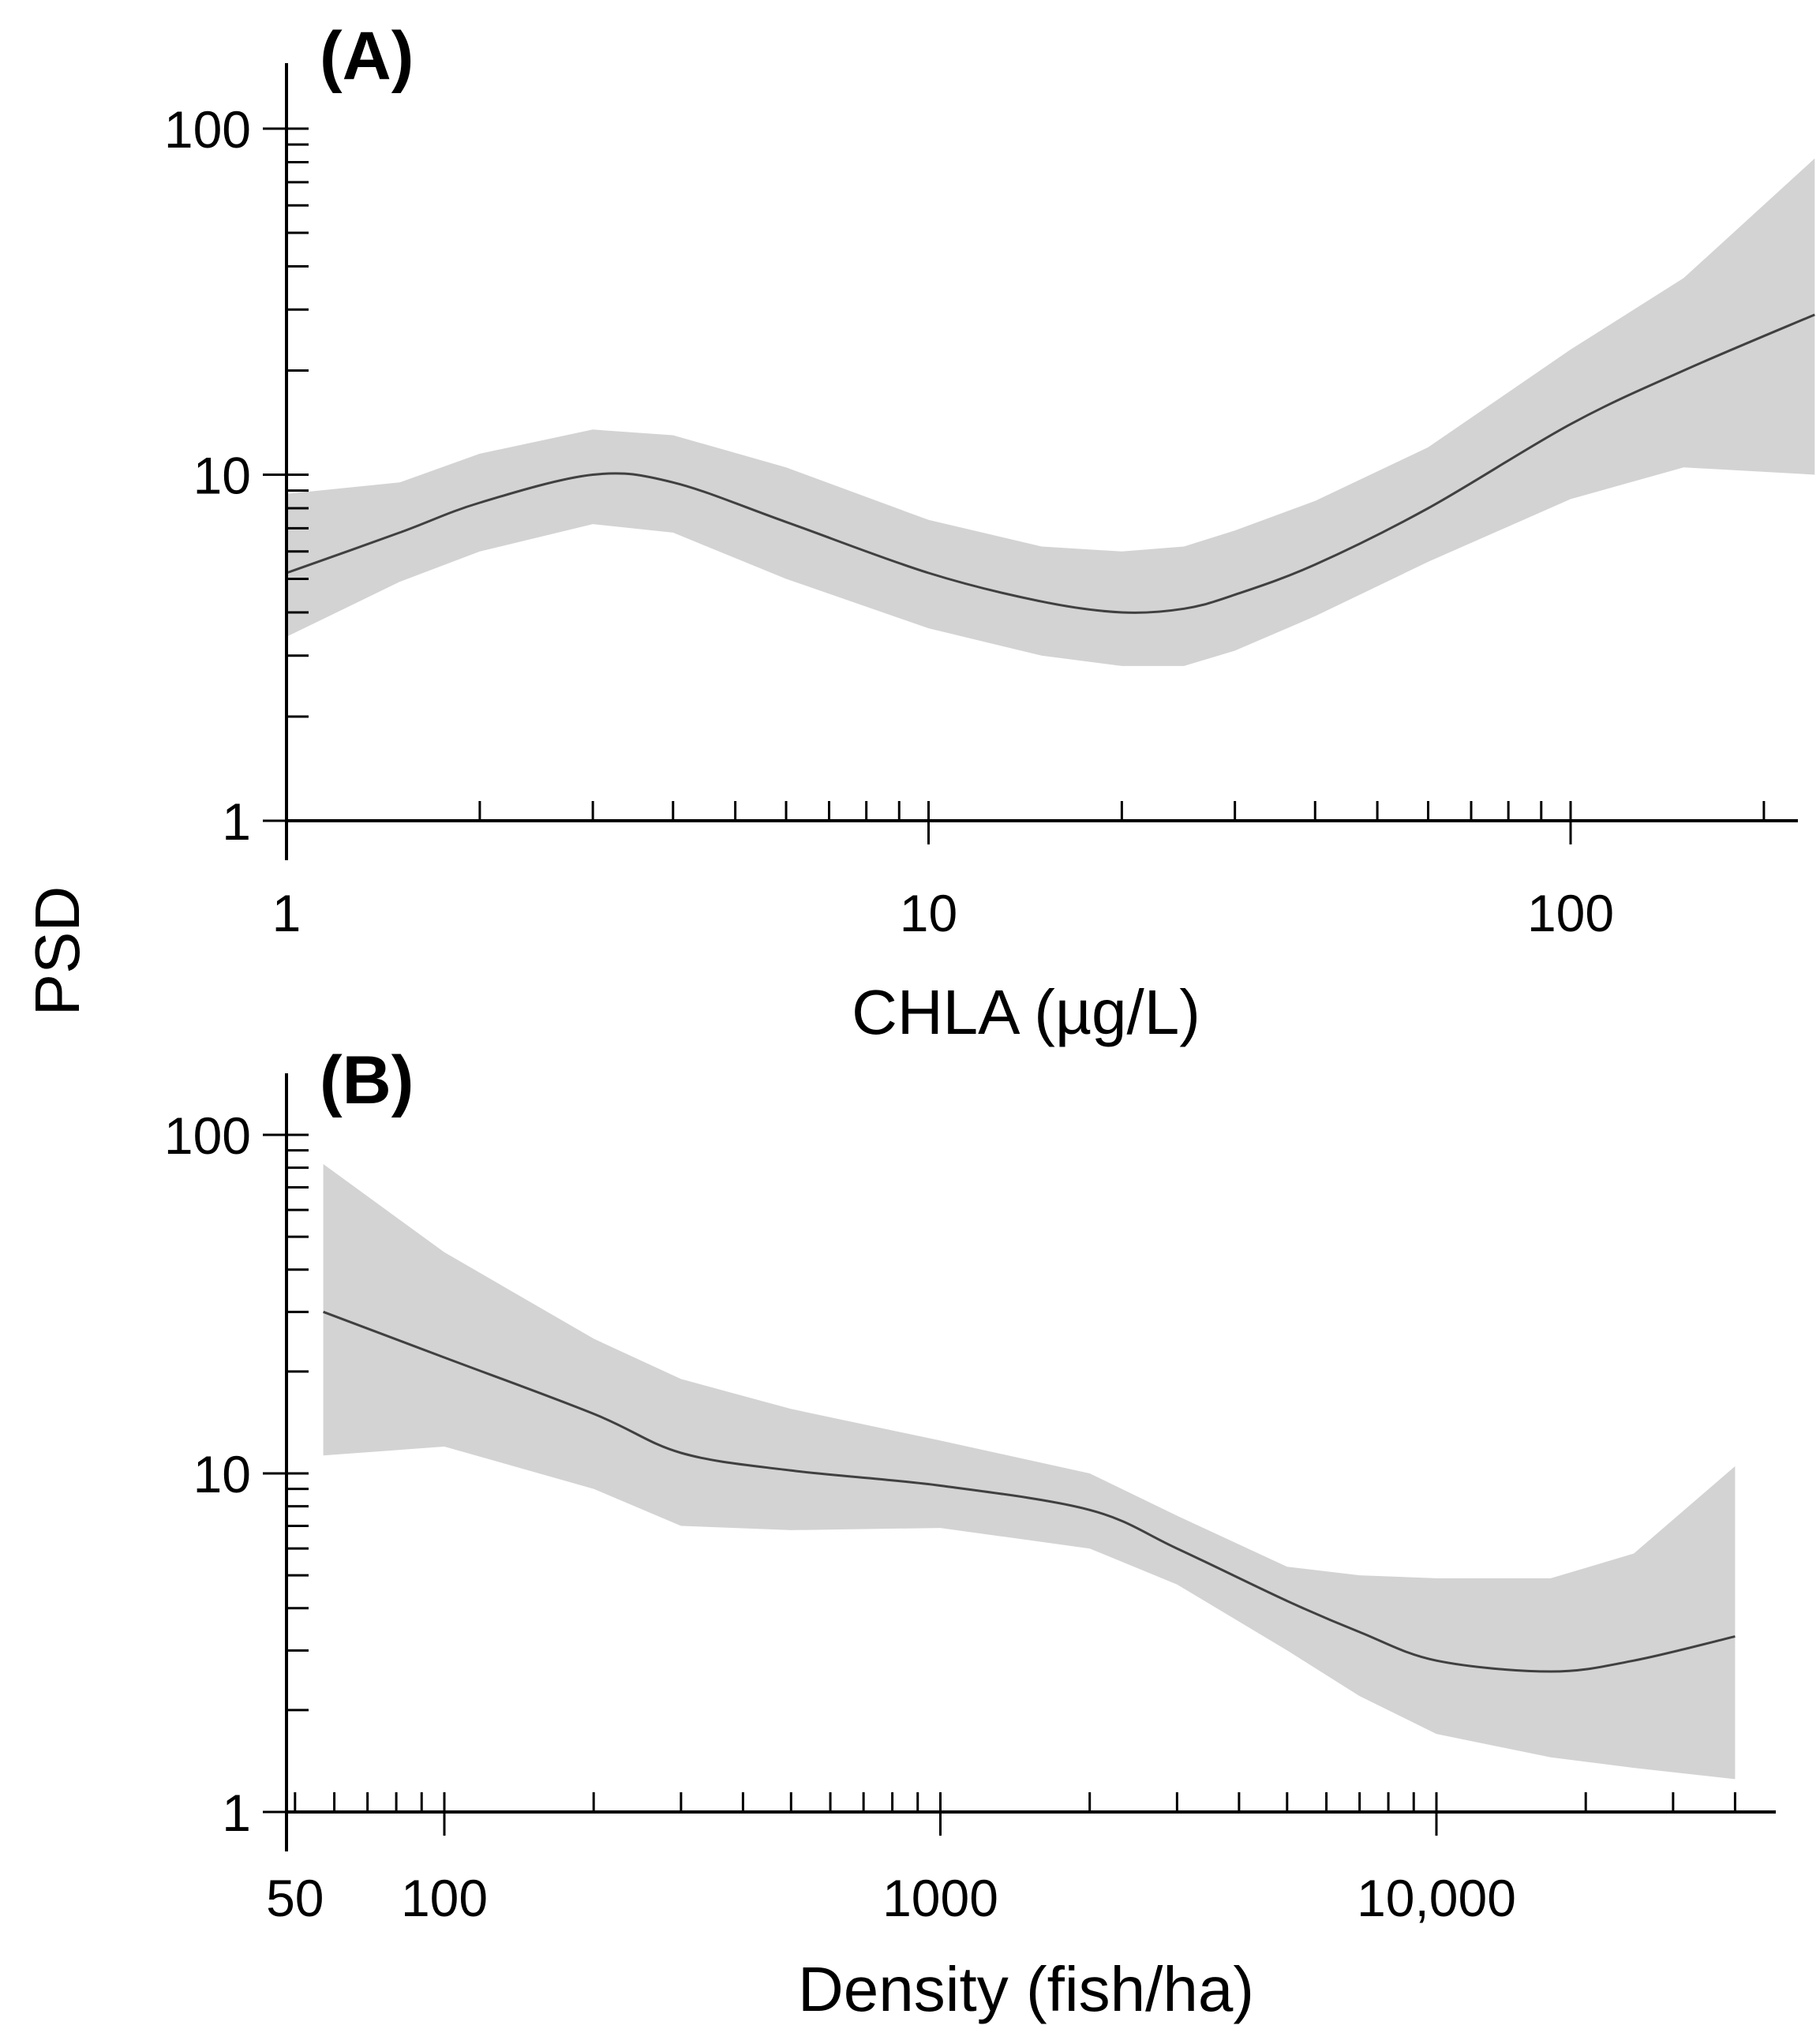  I want to click on x-tick-label: 10,000, so click(1436, 1898).